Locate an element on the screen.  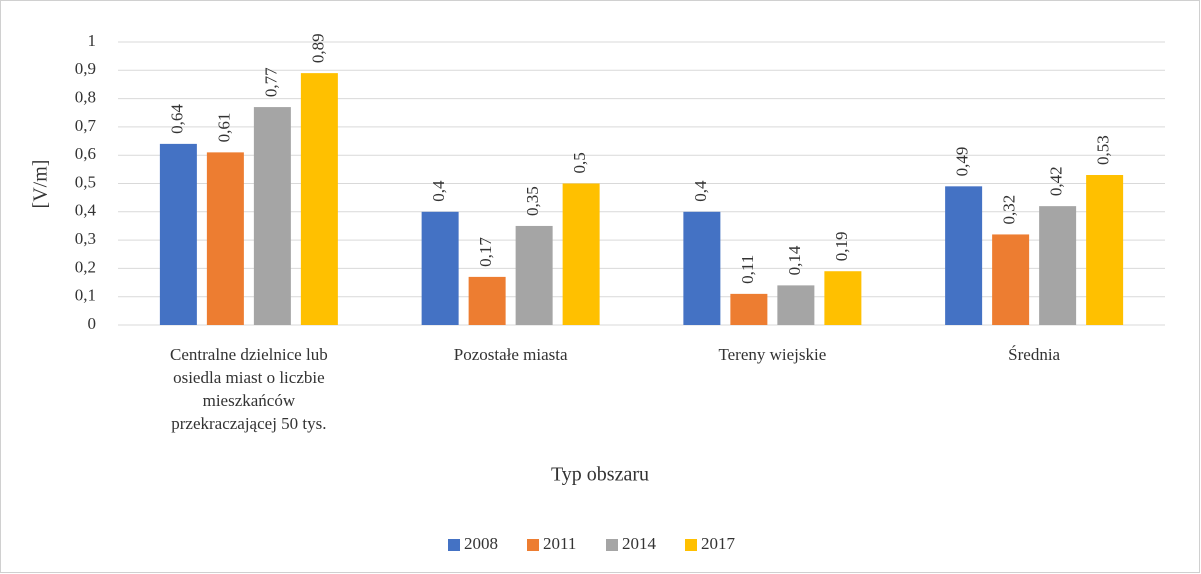
data-label: 0,14 is located at coordinates (794, 260).